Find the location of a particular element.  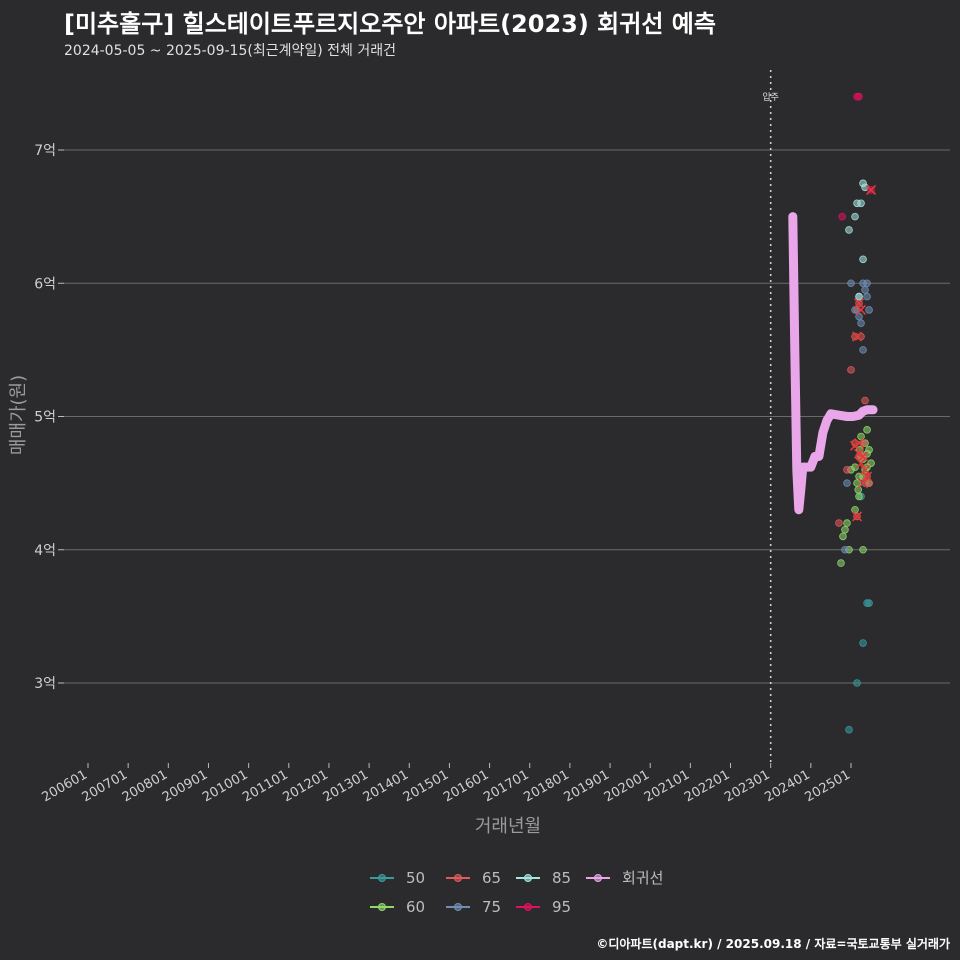

x-axis-title: 거래년월 is located at coordinates (508, 826).